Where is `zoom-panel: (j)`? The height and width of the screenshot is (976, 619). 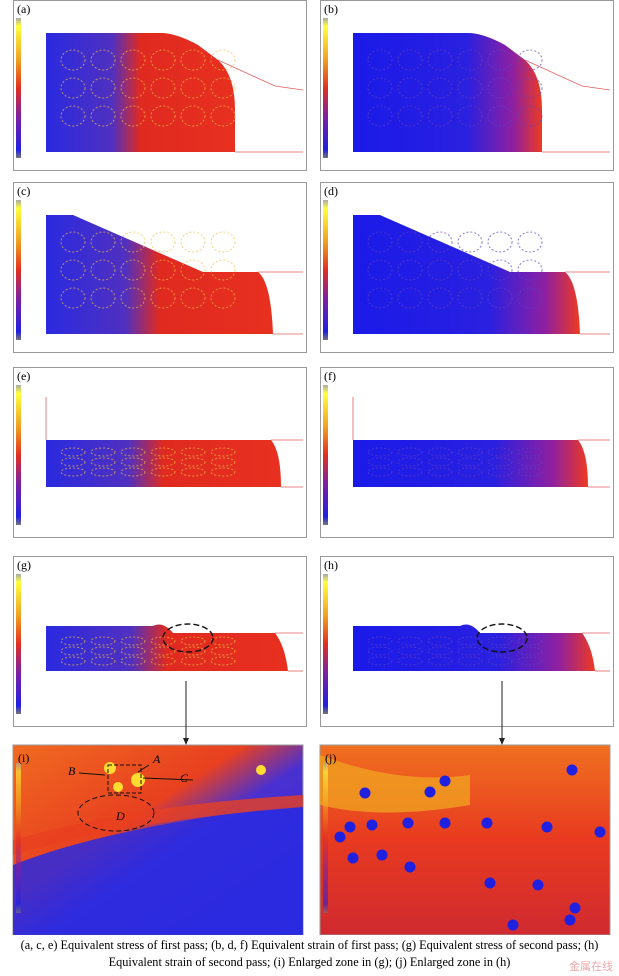 zoom-panel: (j) is located at coordinates (465, 839).